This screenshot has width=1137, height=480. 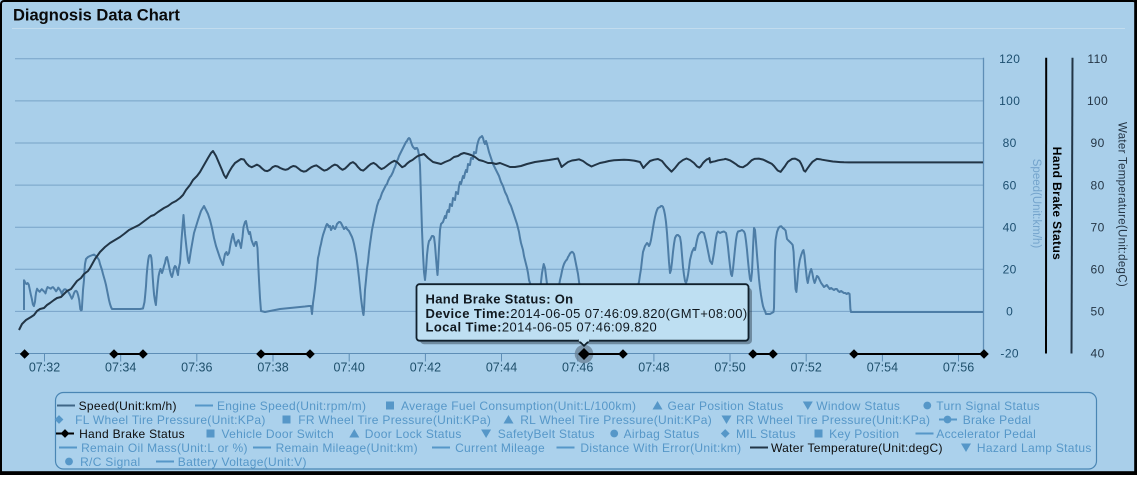 I want to click on svg-text:FL Wheel Tire Pressure(Unit:KP: FL Wheel Tire Pressure(Unit:KPa), so click(x=170, y=420).